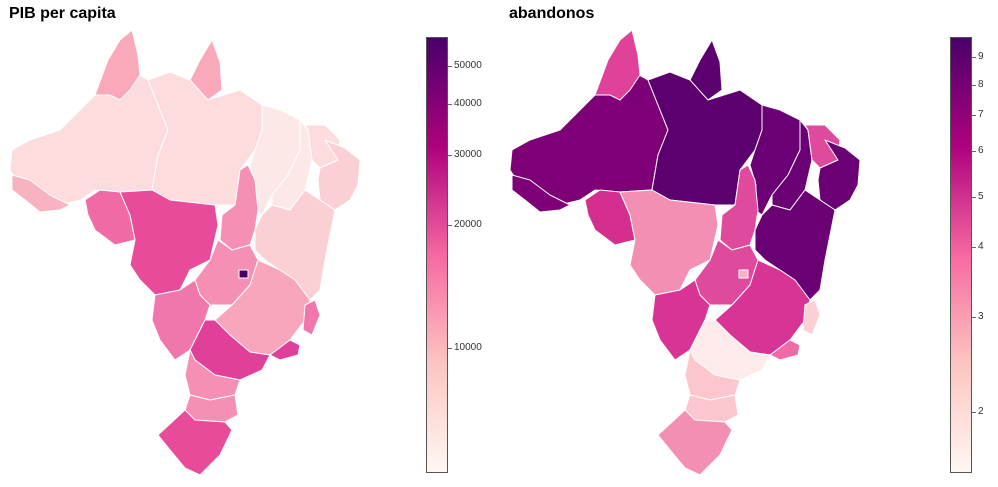  I want to click on pib-state-df, so click(243, 274).